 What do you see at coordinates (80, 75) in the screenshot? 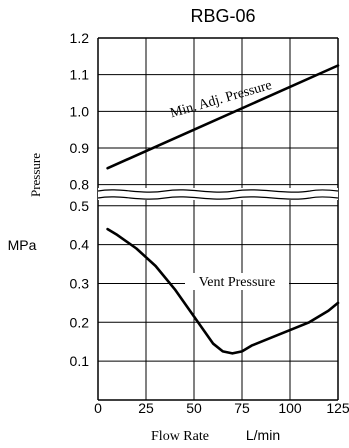
I see `y-tick-label-upper: 1.1` at bounding box center [80, 75].